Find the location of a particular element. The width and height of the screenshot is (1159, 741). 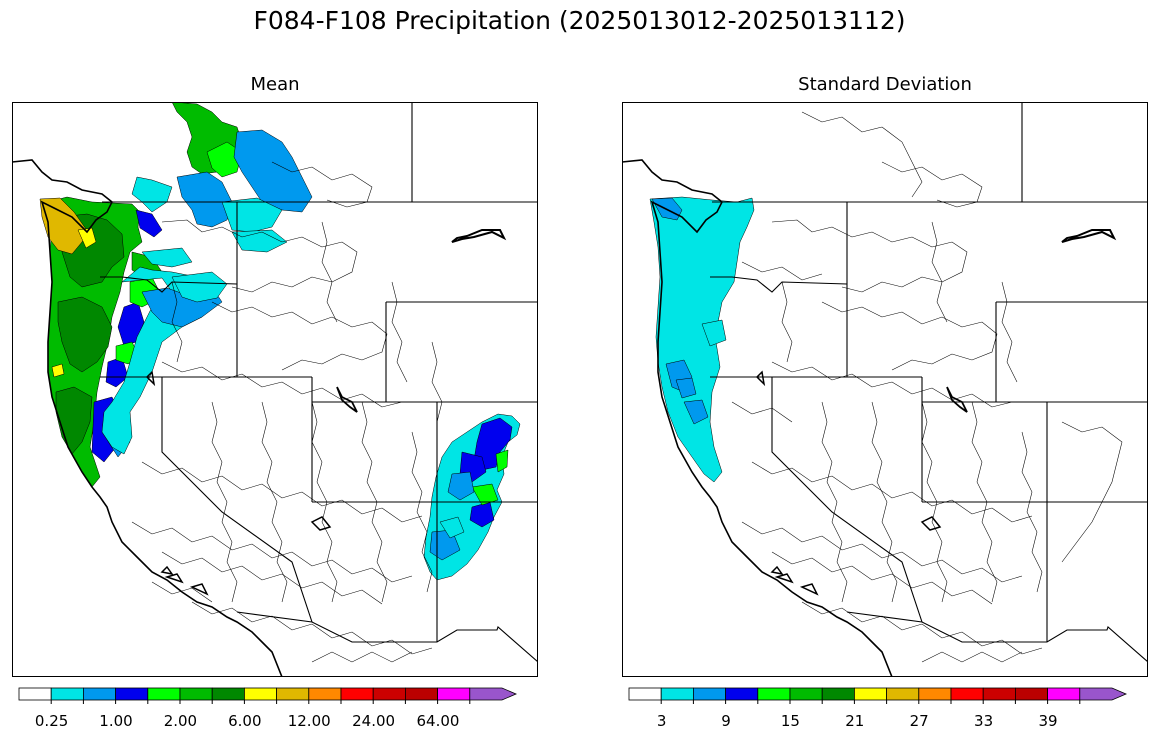

mean-panel-title: Mean is located at coordinates (275, 84).